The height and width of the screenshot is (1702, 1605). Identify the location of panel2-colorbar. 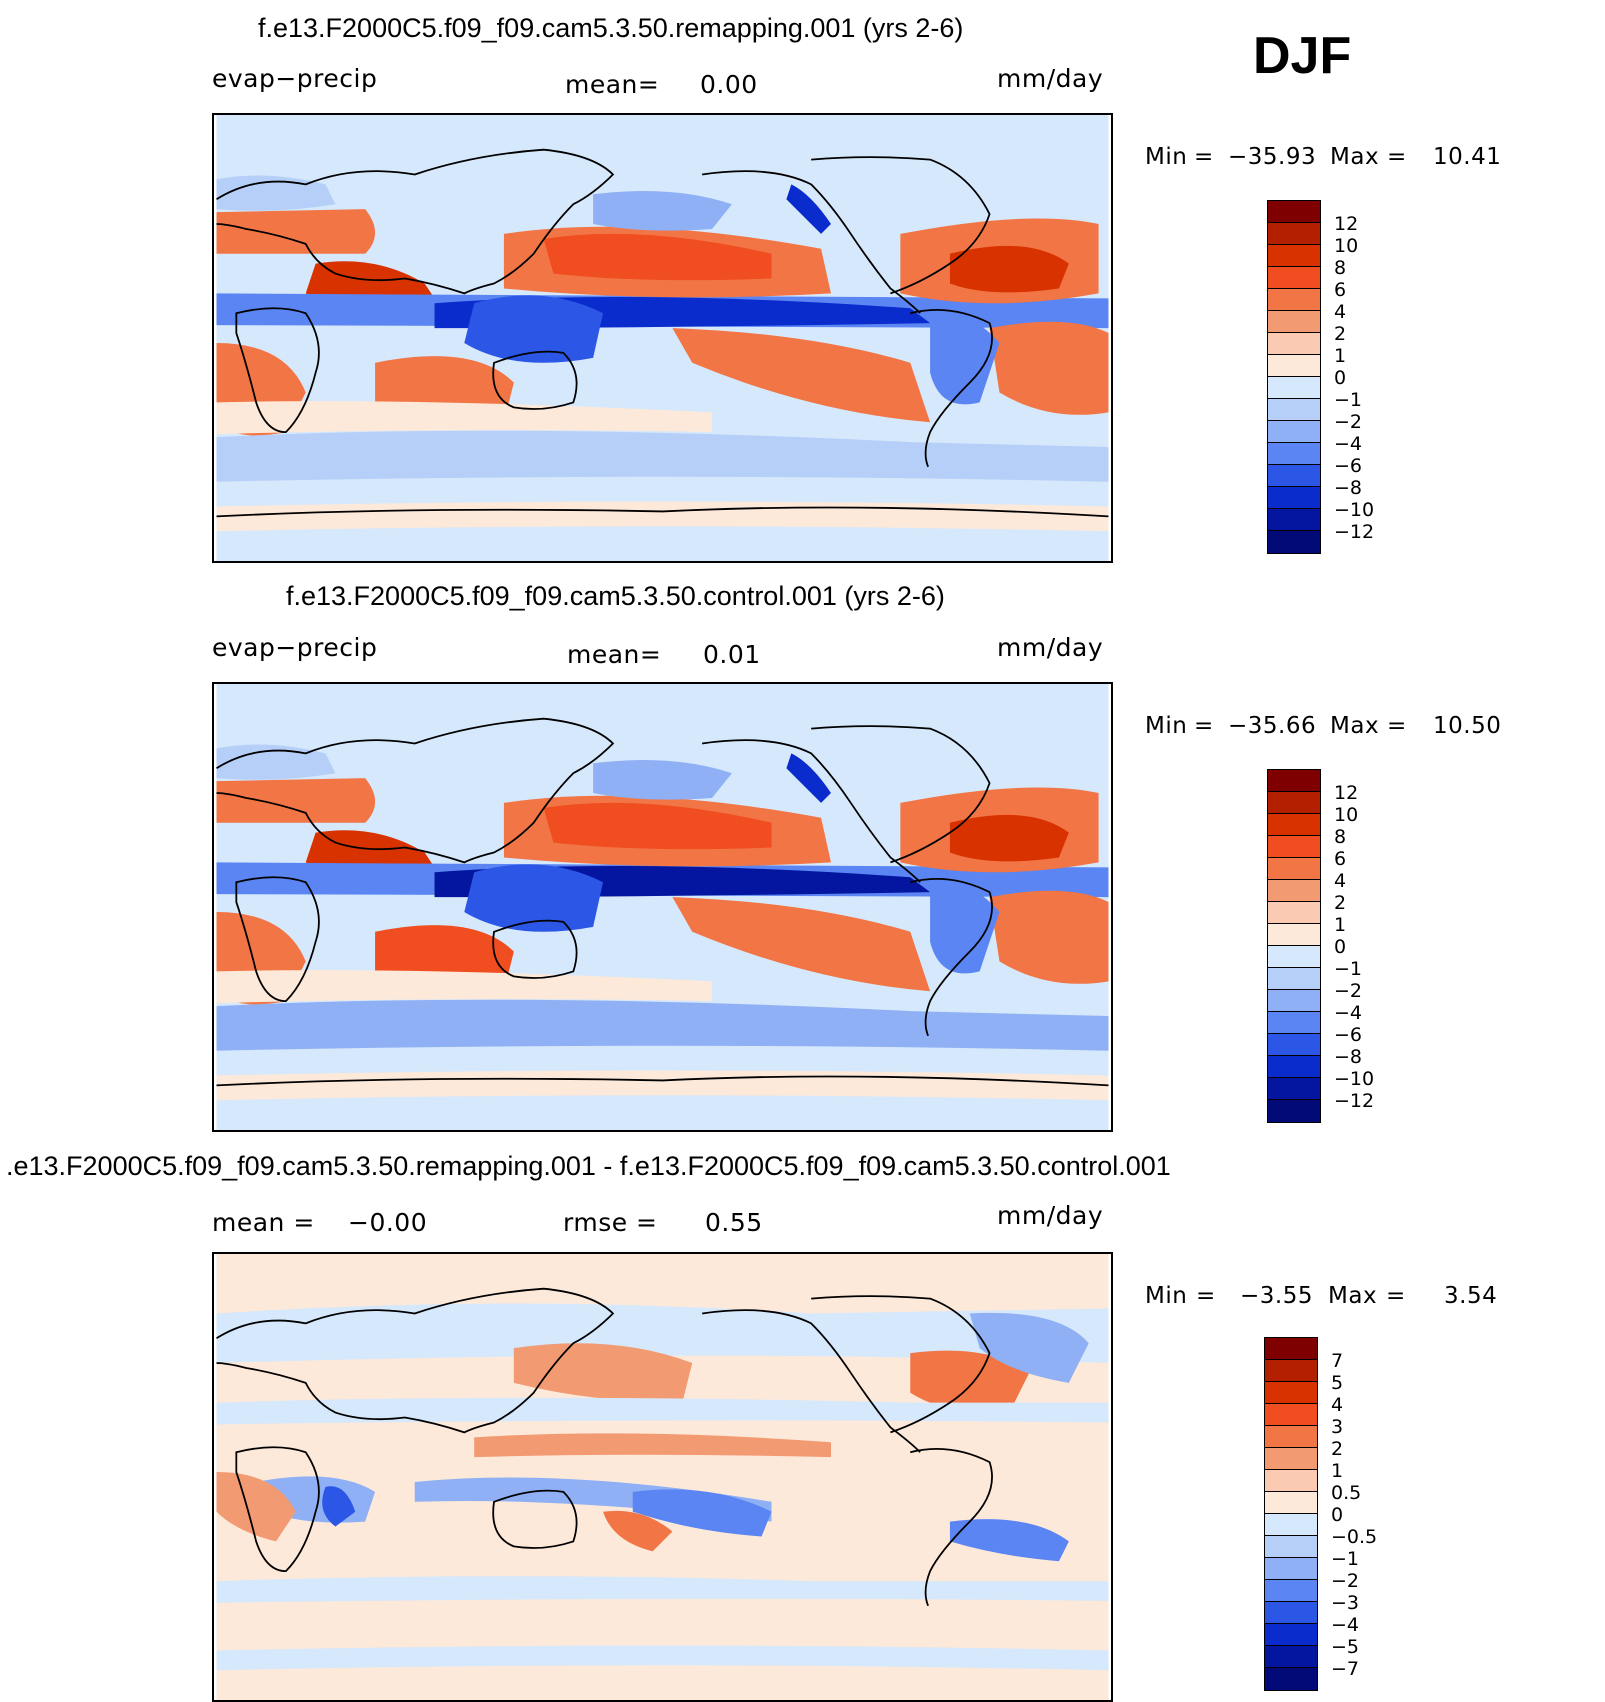
(1294, 946).